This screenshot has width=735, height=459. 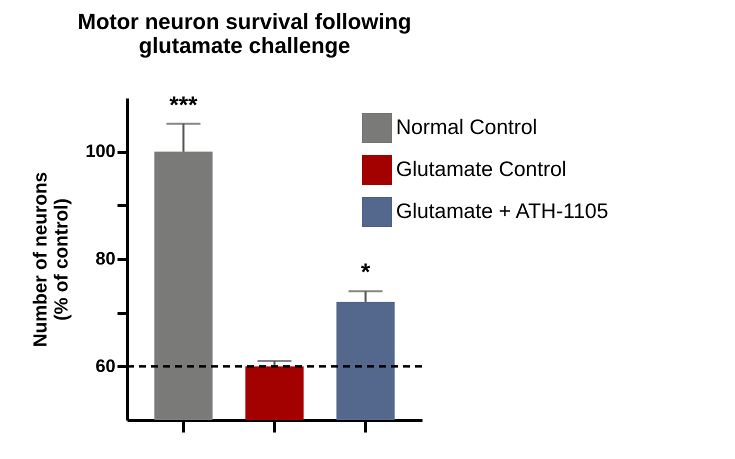 I want to click on y-tick-label: 100, so click(x=100, y=151).